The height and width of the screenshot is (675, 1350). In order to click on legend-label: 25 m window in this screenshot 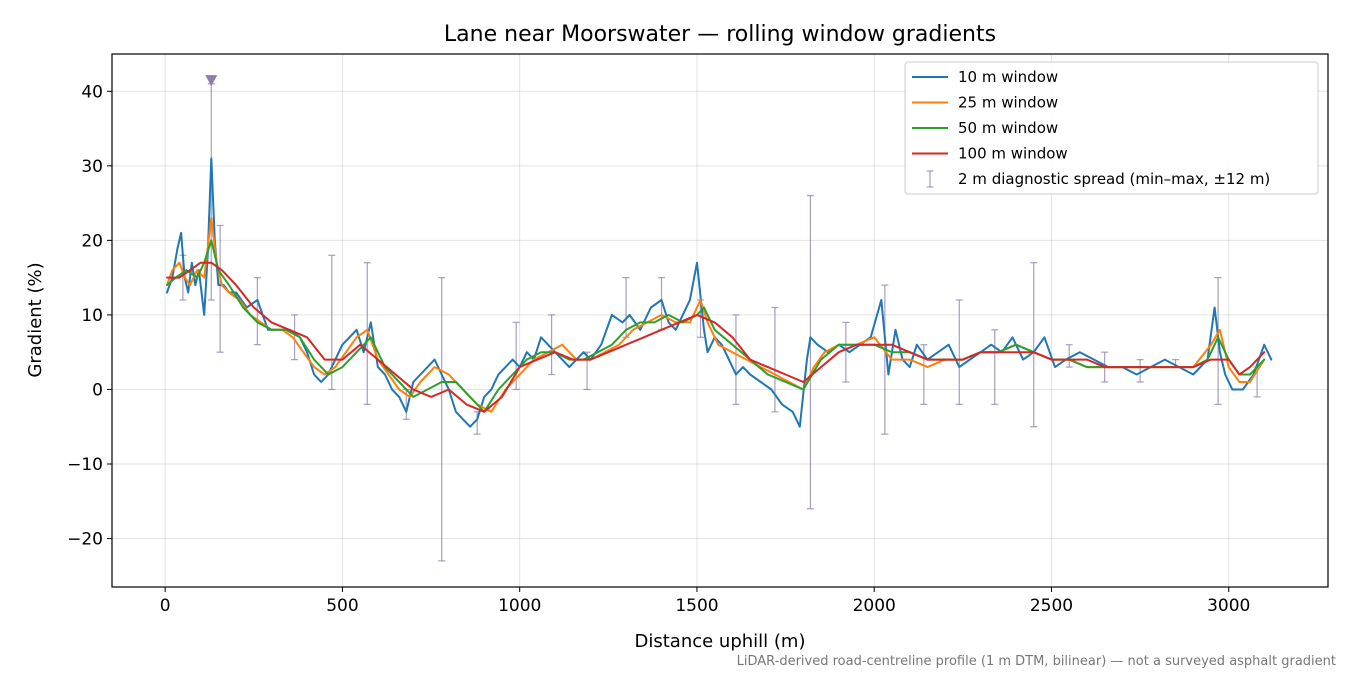, I will do `click(1008, 103)`.